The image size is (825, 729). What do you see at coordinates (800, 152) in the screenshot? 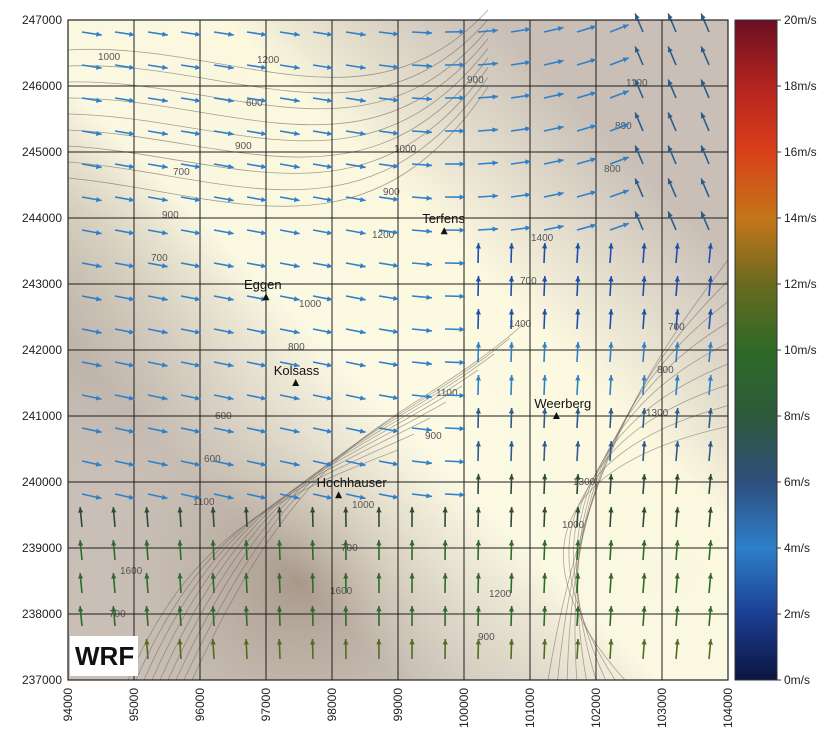
I see `colorbar-tick-label: 16m/s` at bounding box center [800, 152].